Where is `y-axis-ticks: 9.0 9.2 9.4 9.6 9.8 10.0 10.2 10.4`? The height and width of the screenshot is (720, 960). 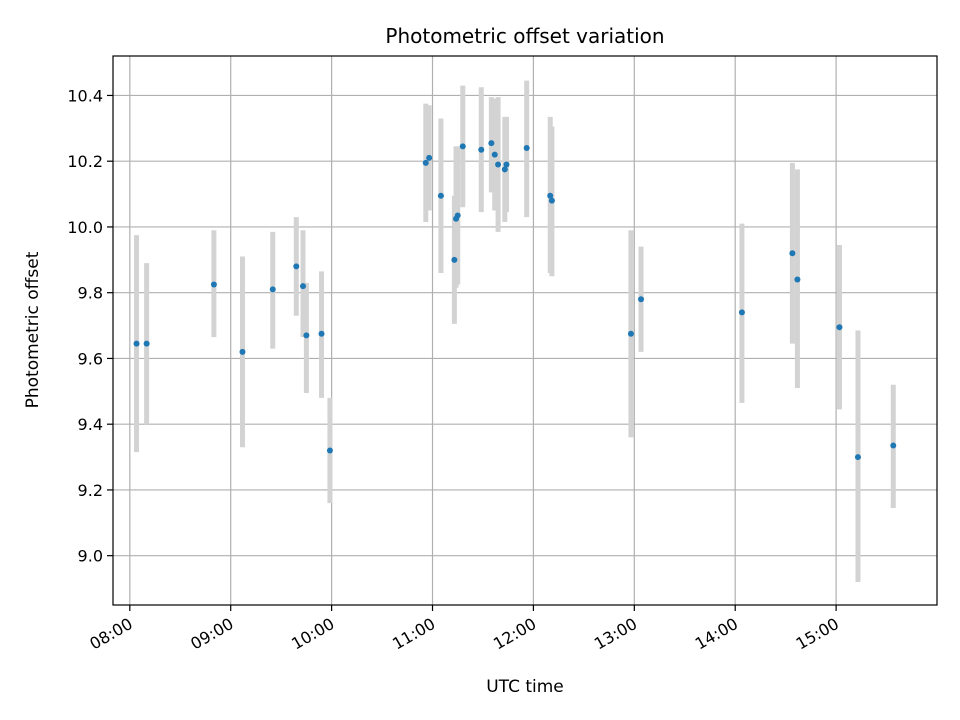 y-axis-ticks: 9.0 9.2 9.4 9.6 9.8 10.0 10.2 10.4 is located at coordinates (90, 326).